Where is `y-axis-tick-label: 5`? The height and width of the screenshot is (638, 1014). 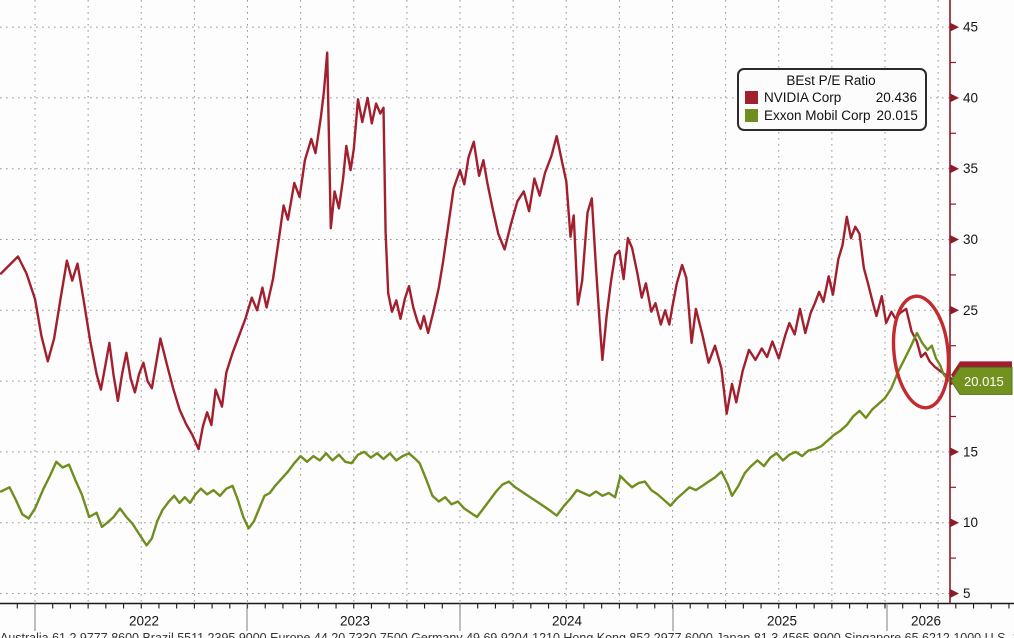
y-axis-tick-label: 5 is located at coordinates (967, 593).